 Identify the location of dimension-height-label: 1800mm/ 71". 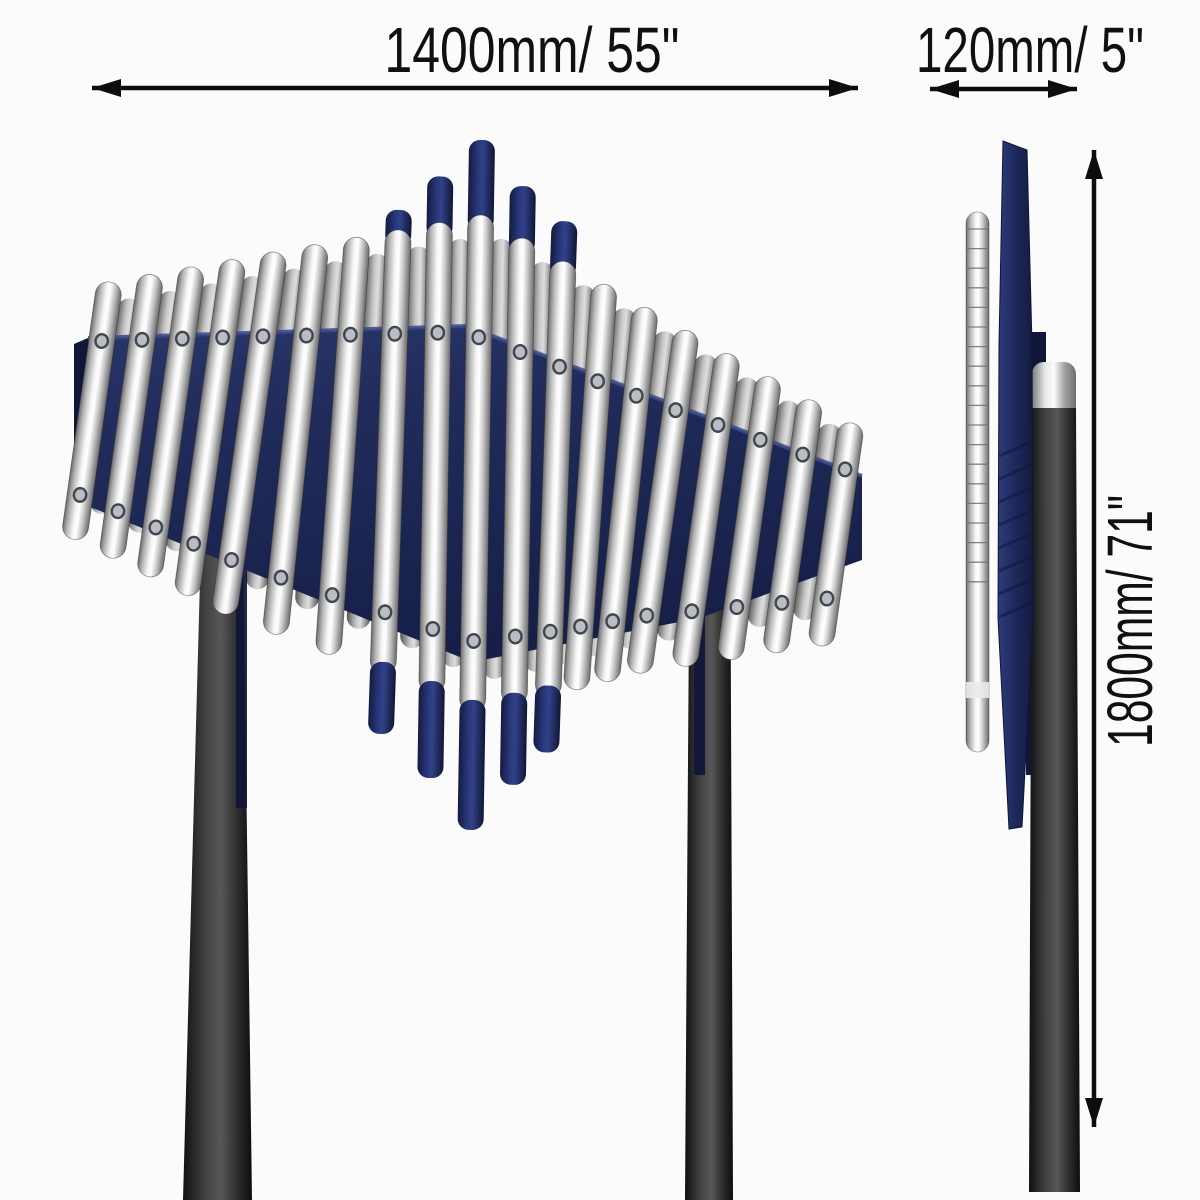
(1130, 621).